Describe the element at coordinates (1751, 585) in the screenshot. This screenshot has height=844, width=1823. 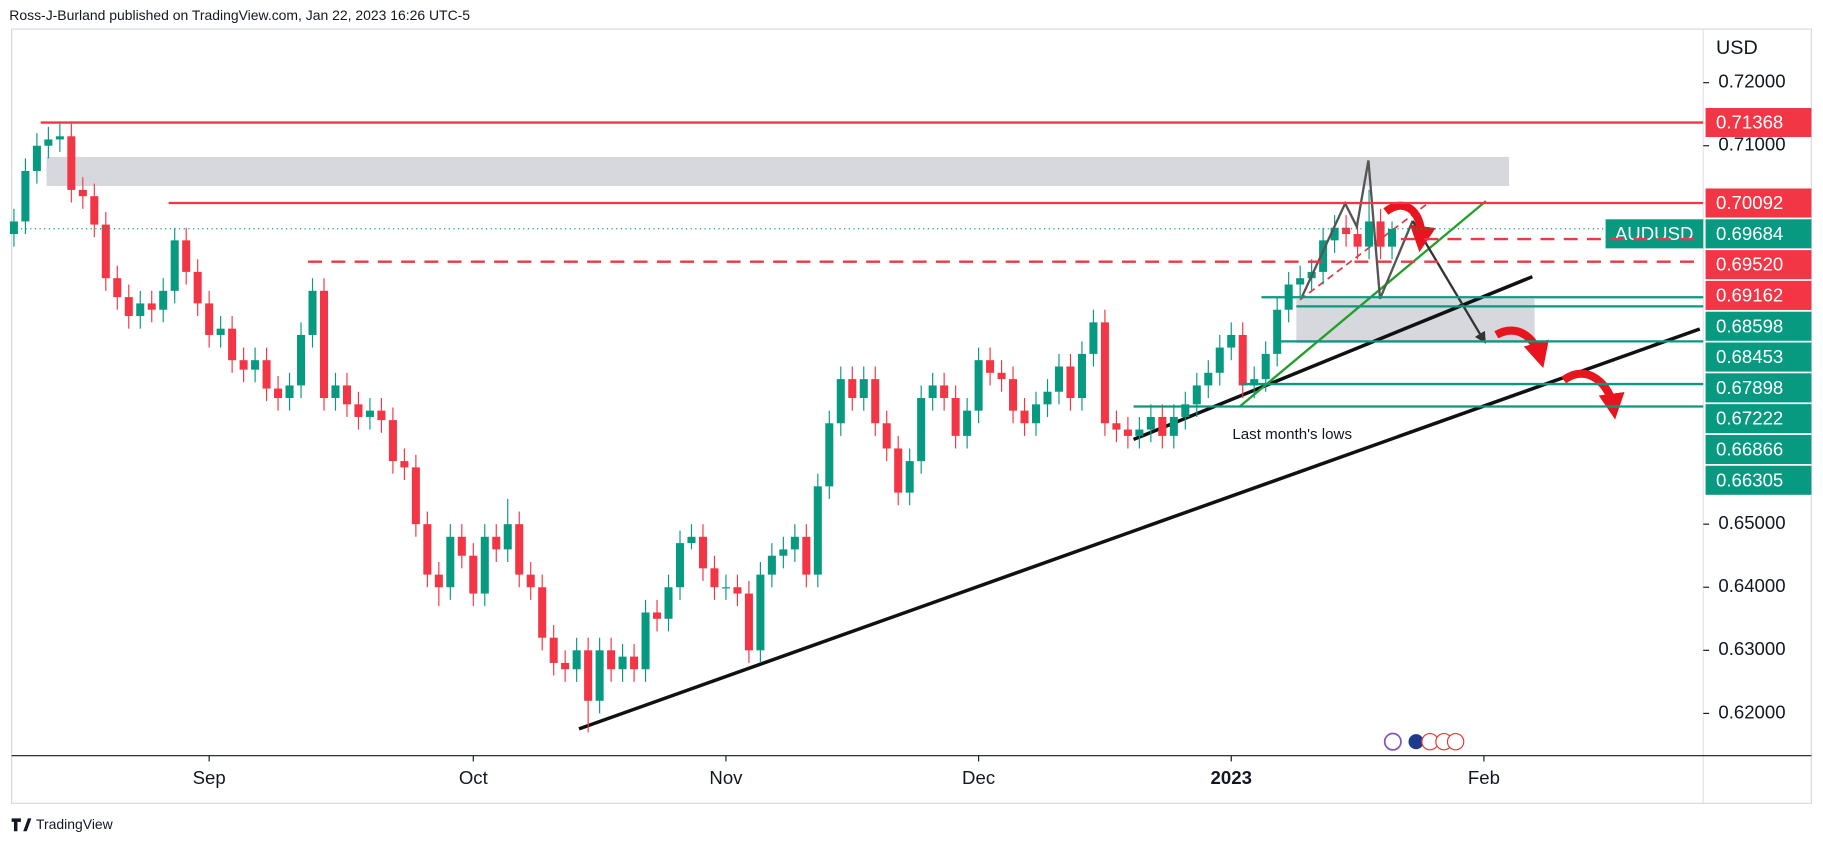
I see `y-tick-label: 0.64000` at that location.